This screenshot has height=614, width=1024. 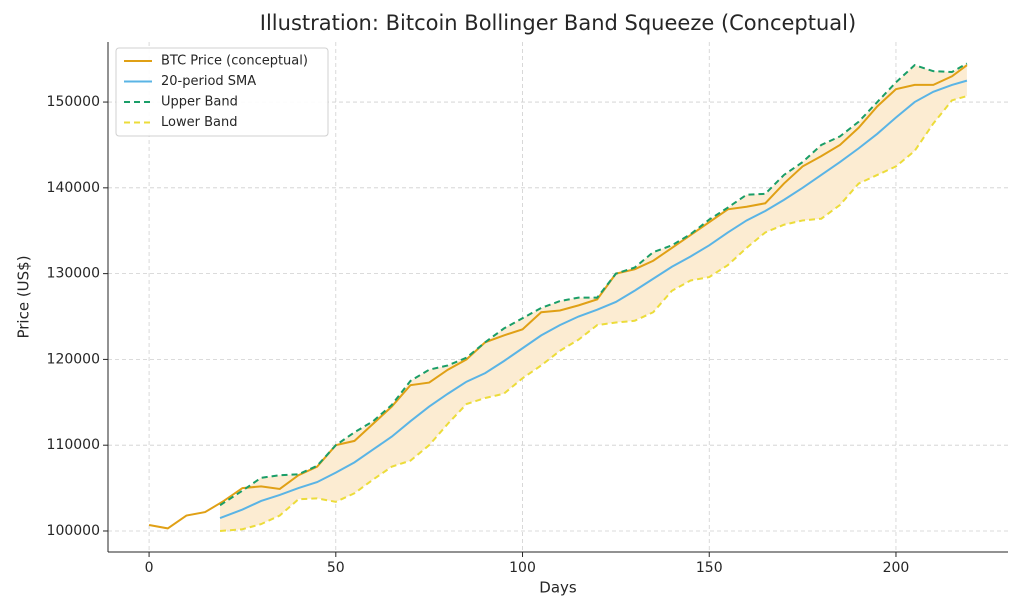 I want to click on y-tick-label: 110000, so click(x=73, y=445).